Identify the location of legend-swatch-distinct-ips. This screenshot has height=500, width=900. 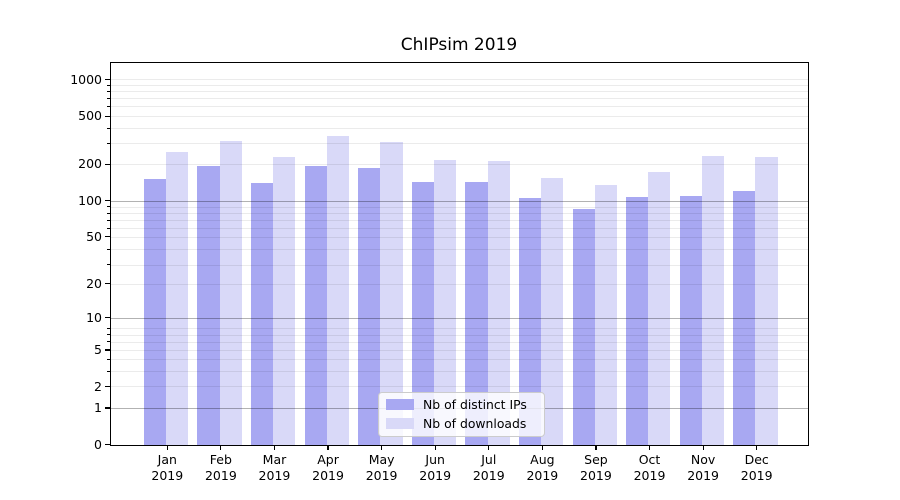
(400, 404).